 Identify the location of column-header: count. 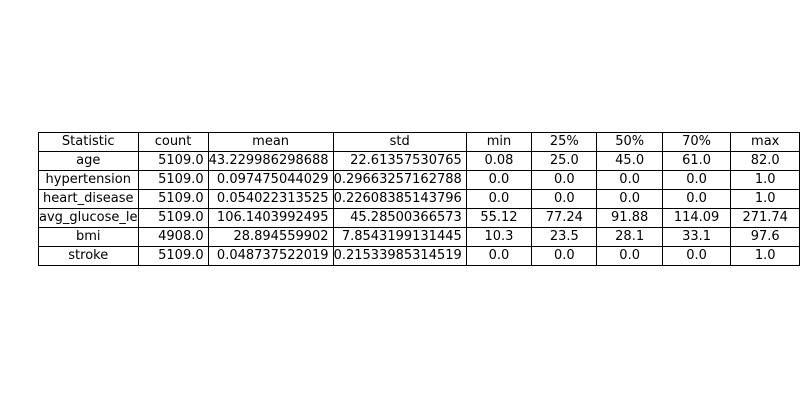
(173, 142).